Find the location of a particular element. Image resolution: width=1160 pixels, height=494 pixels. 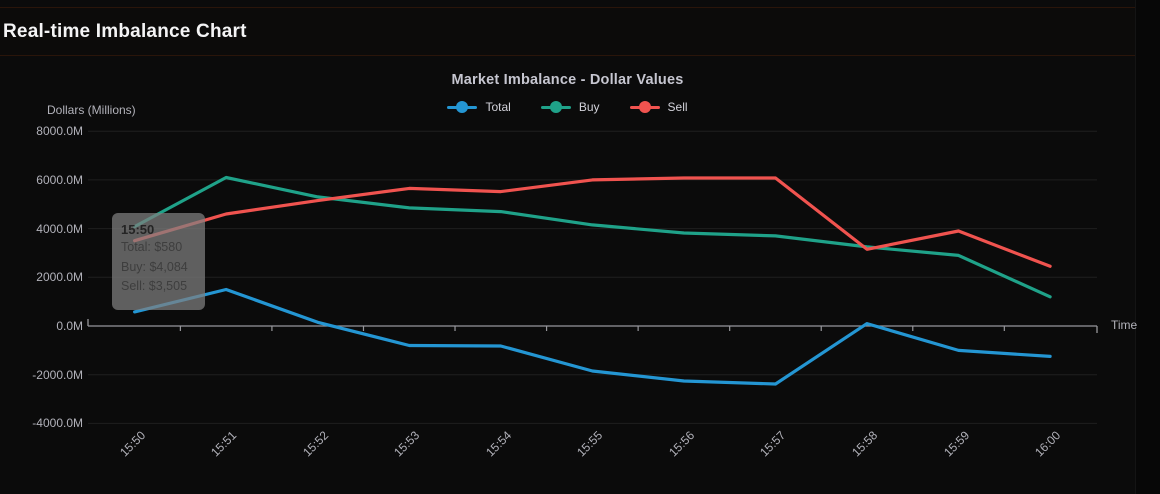

legend-item-total: Total is located at coordinates (479, 107).